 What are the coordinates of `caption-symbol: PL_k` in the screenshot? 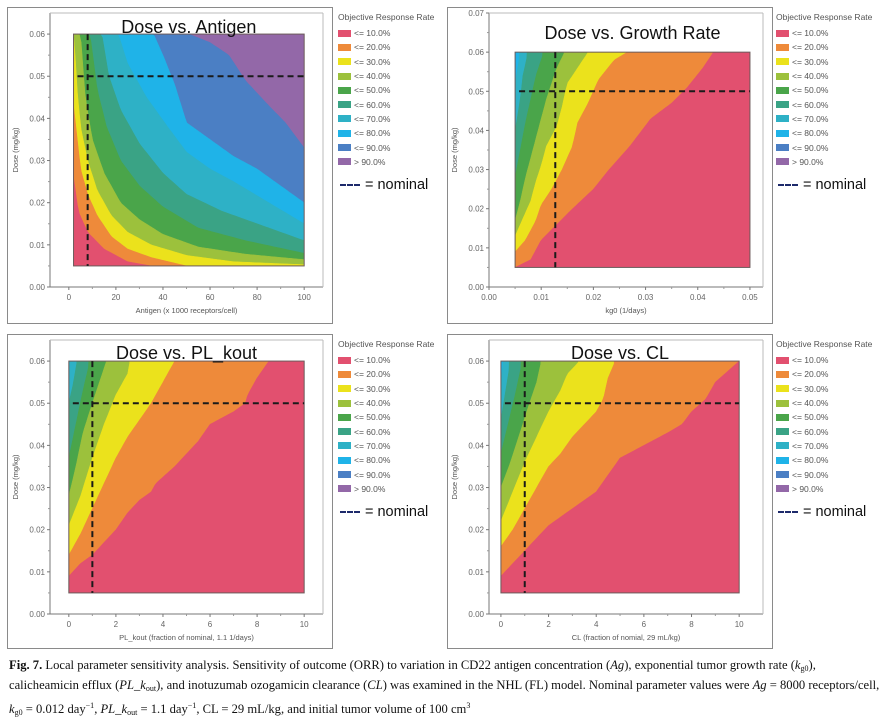 It's located at (132, 685).